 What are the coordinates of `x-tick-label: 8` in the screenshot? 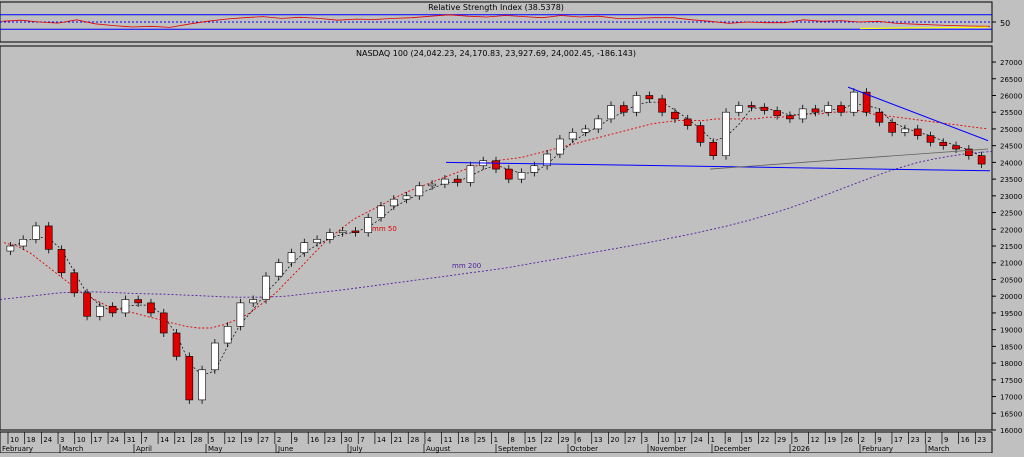 It's located at (729, 440).